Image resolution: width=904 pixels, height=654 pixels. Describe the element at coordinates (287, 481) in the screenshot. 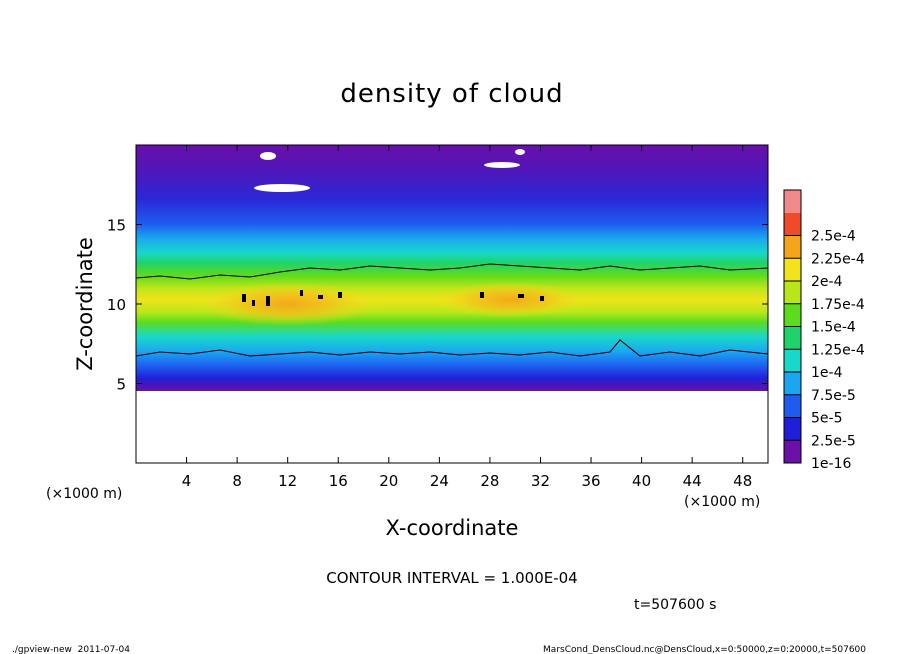

I see `x-tick-label: 12` at that location.